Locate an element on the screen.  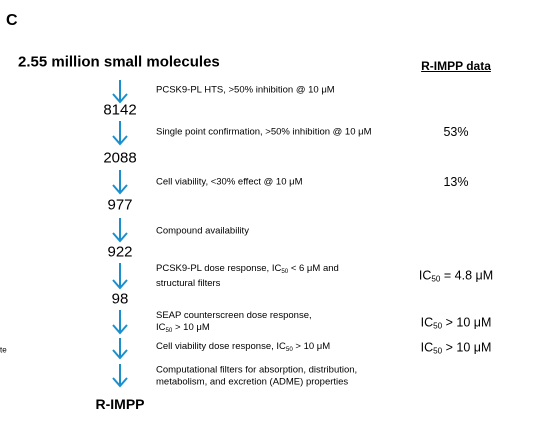
compound-count: R-IMPP is located at coordinates (120, 404).